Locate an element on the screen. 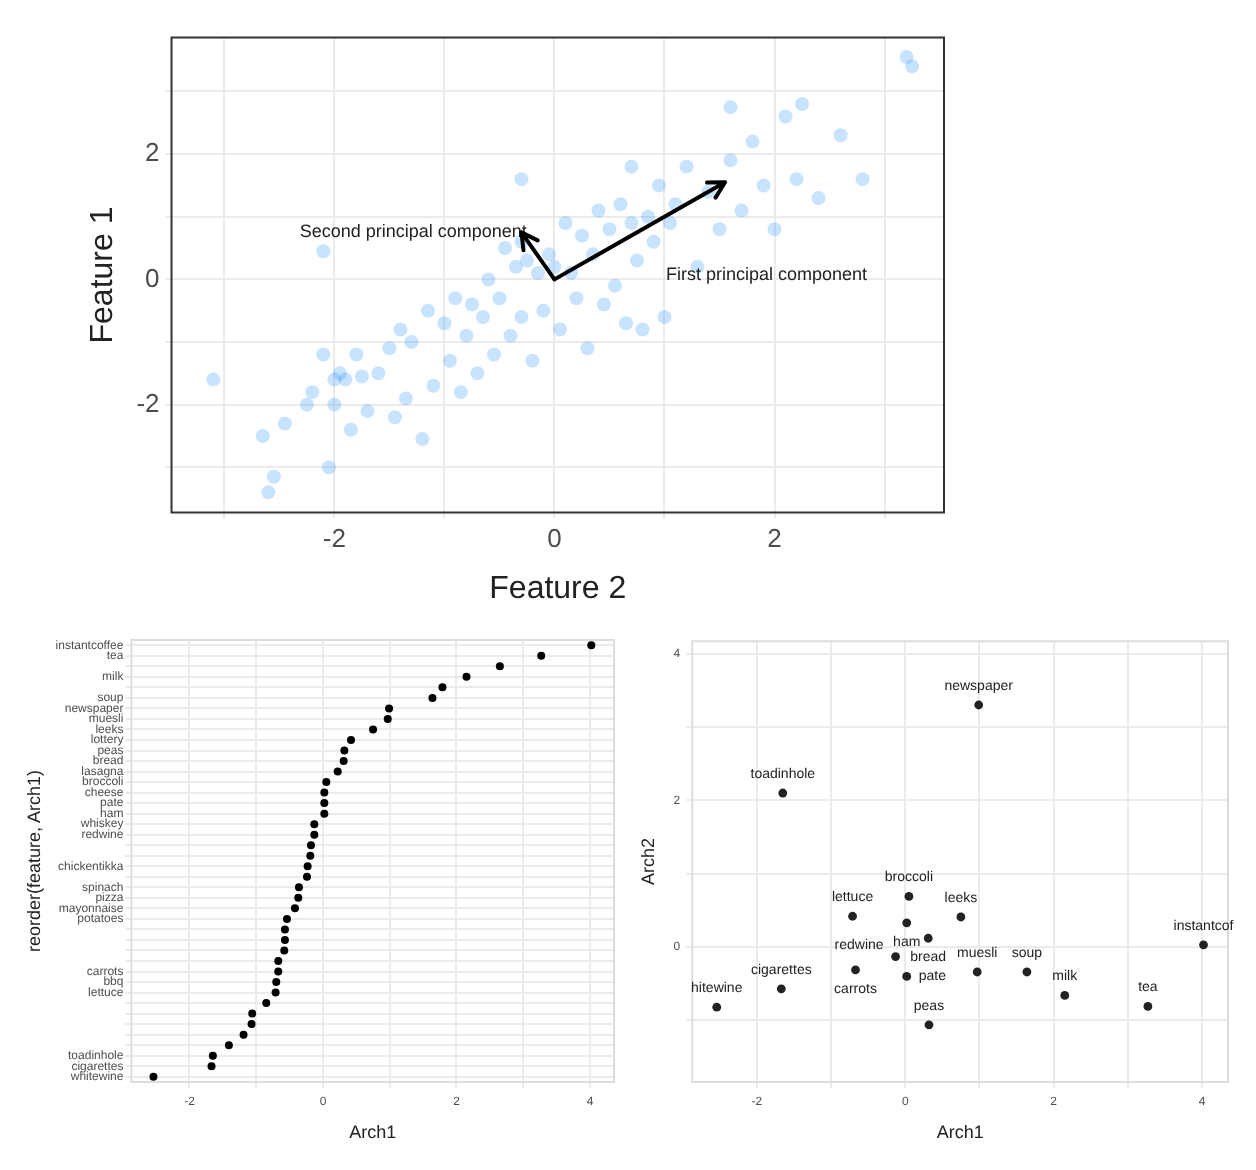 The image size is (1256, 1170). x-axis-title: Feature 2 is located at coordinates (558, 588).